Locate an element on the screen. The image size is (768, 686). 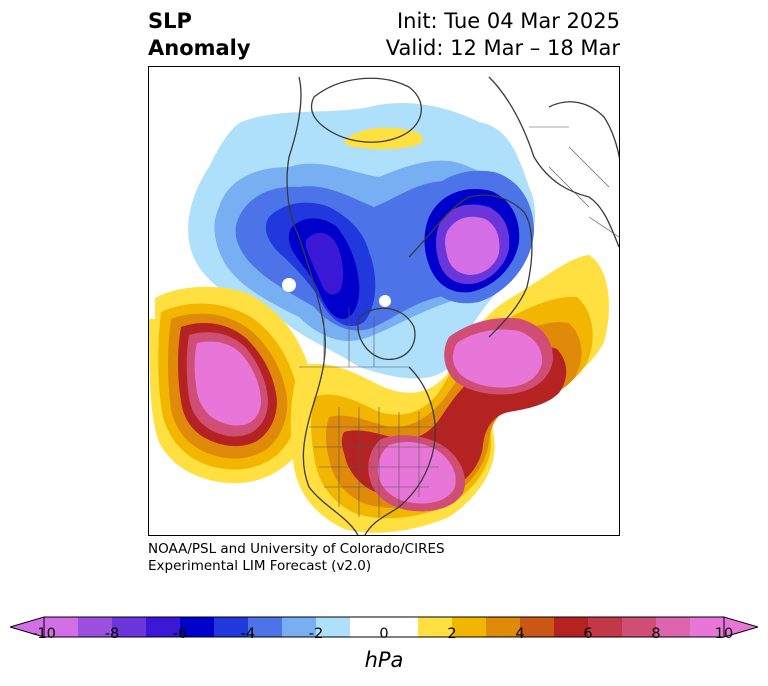
asia-country-lines is located at coordinates (574, 182).